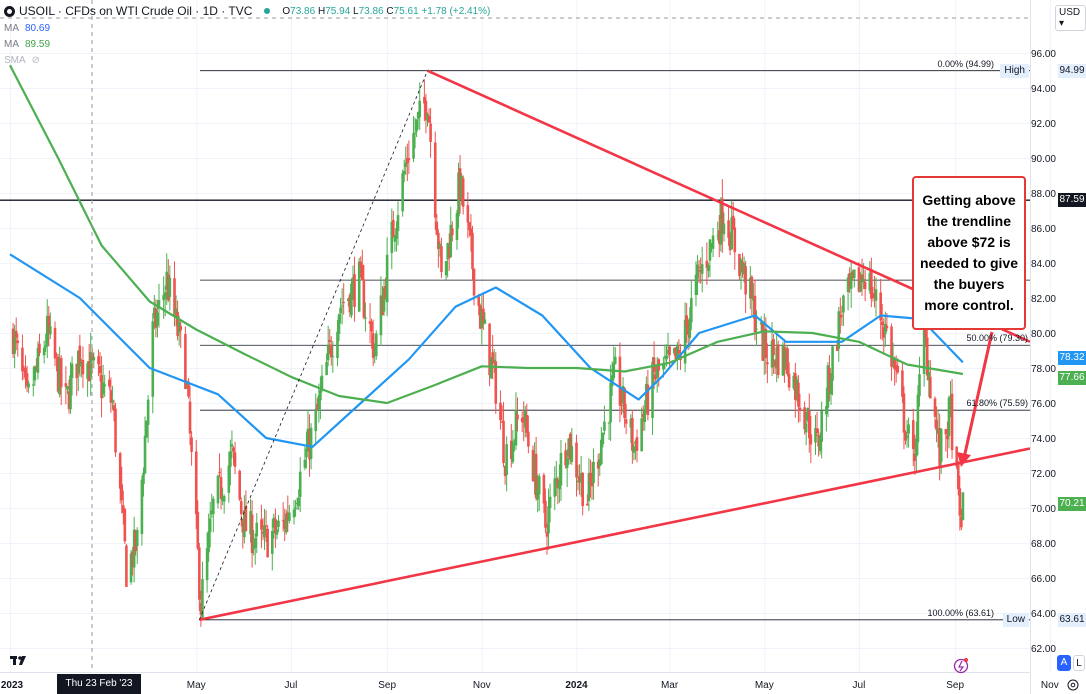 The width and height of the screenshot is (1086, 694). Describe the element at coordinates (1043, 369) in the screenshot. I see `price-tick-label: 78.00` at that location.